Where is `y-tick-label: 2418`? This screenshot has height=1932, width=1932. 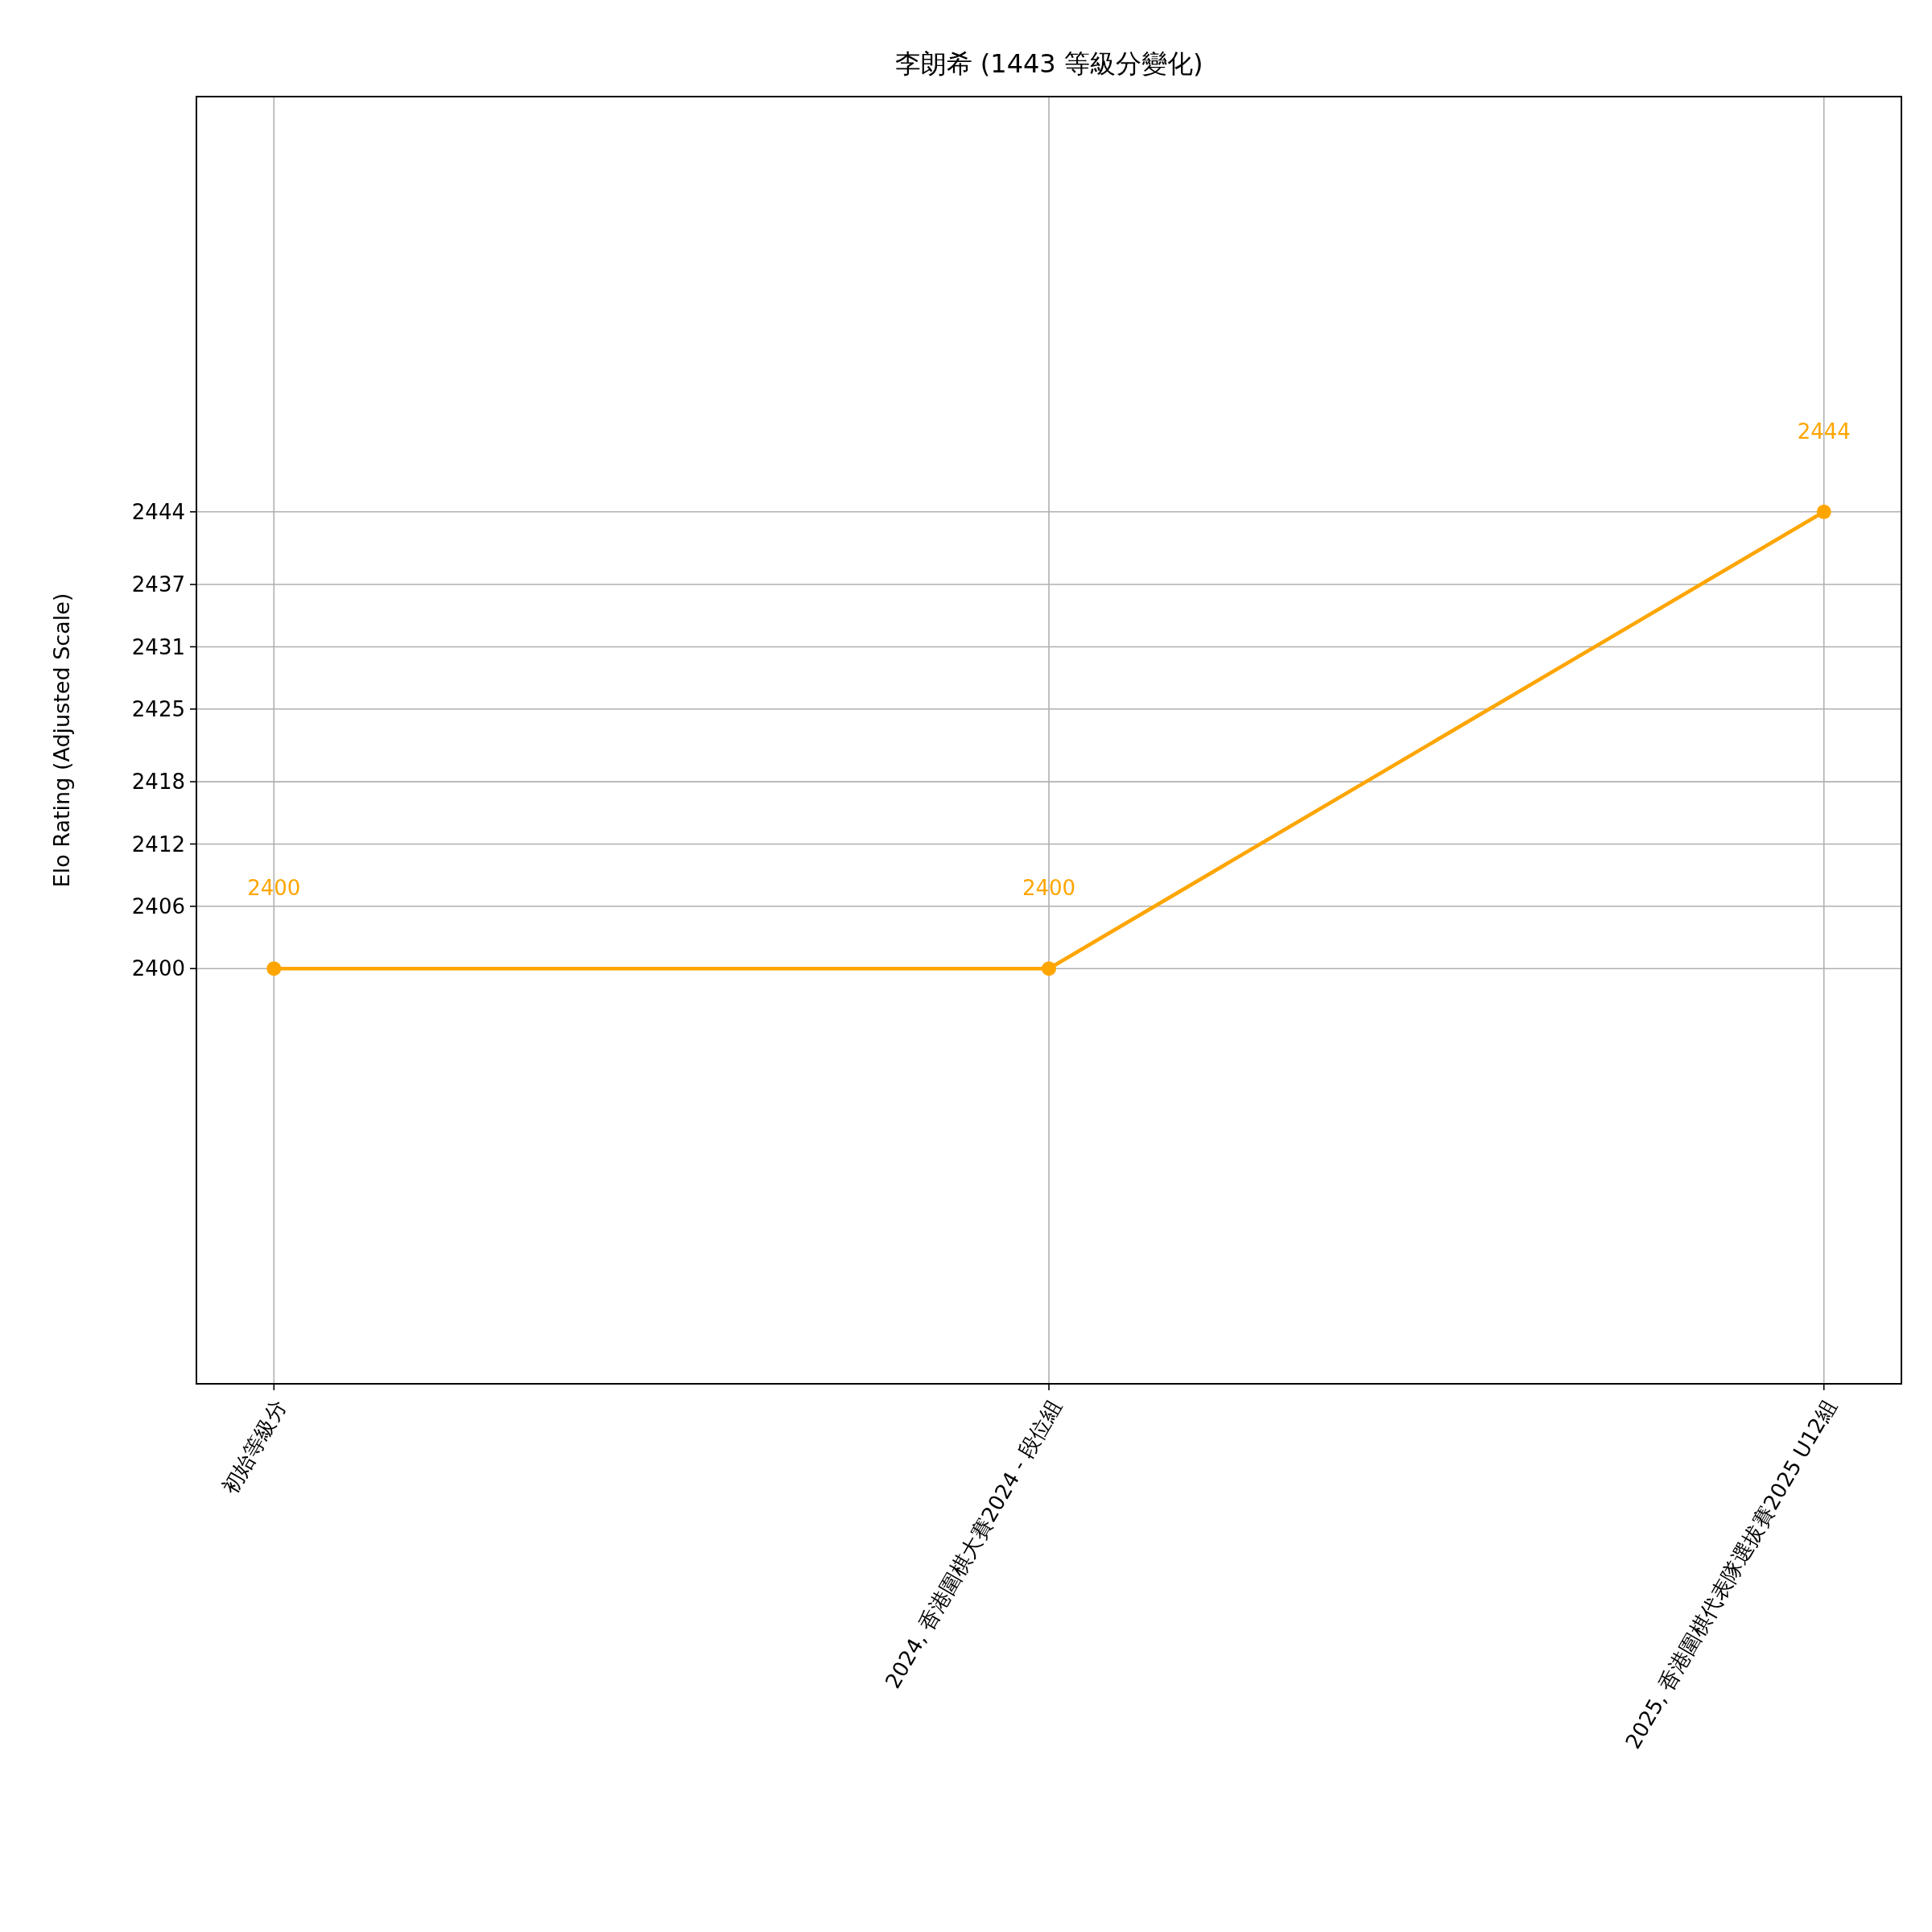 y-tick-label: 2418 is located at coordinates (158, 782).